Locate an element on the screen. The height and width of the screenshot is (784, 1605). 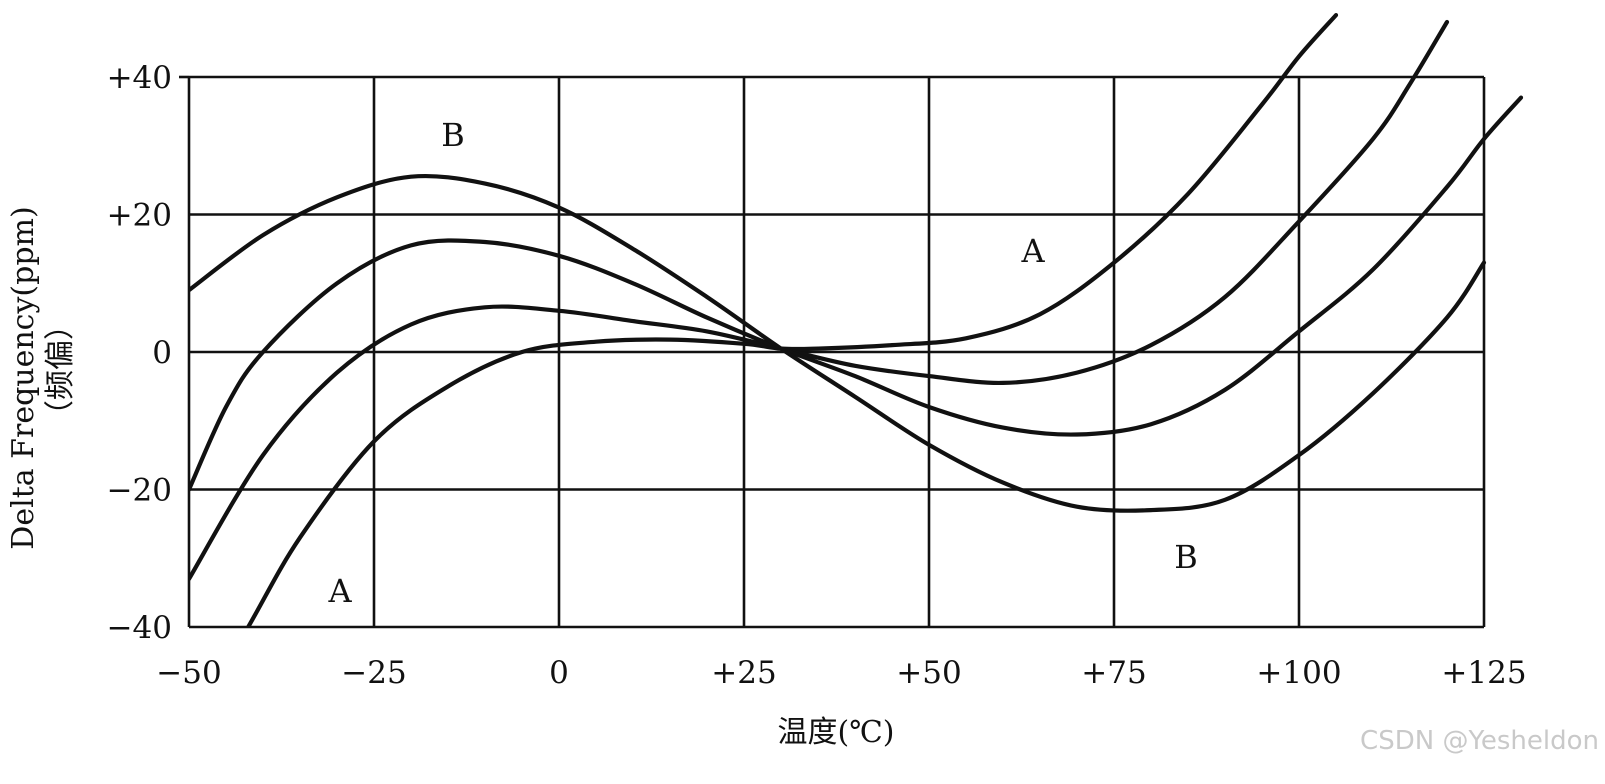
x-tick-label: +100 is located at coordinates (1298, 673).